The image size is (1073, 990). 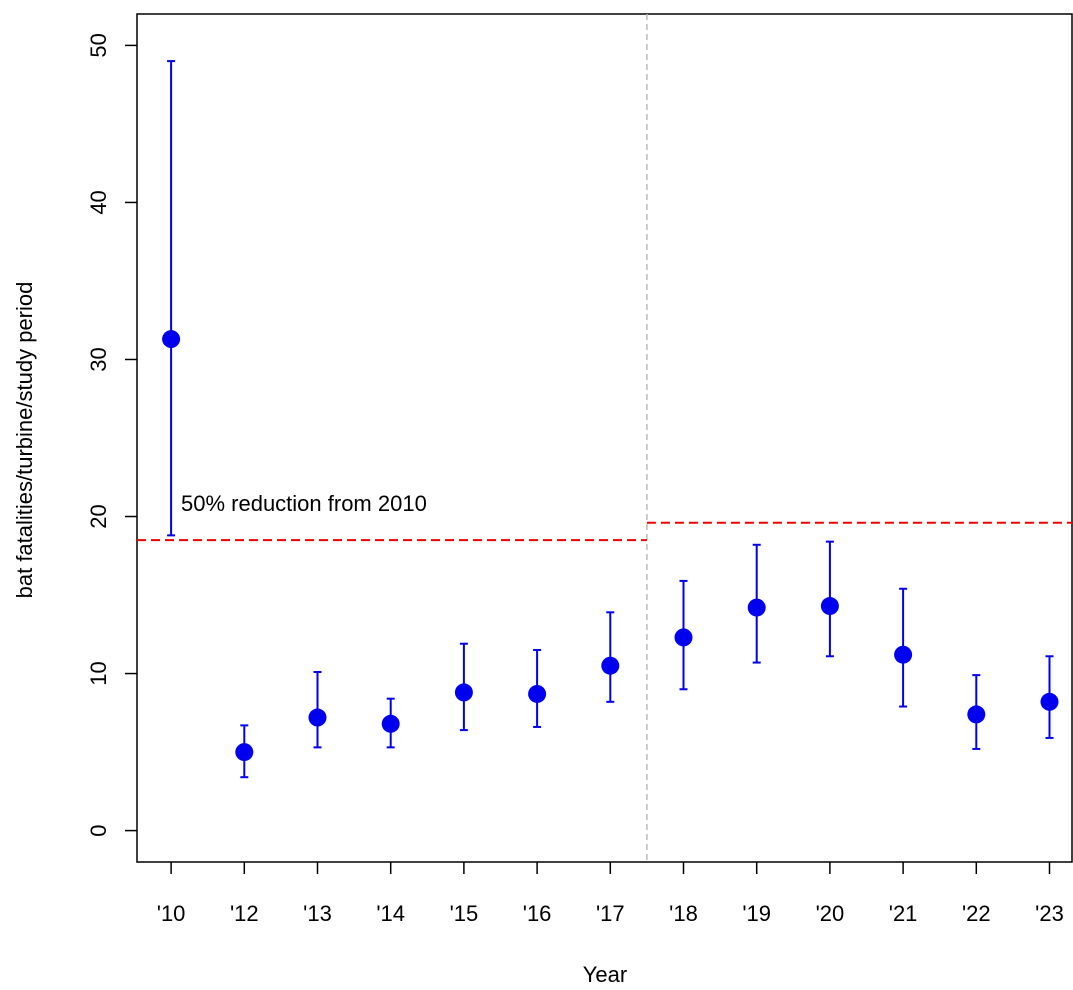 I want to click on annotation: 50% reduction from 2010, so click(x=304, y=503).